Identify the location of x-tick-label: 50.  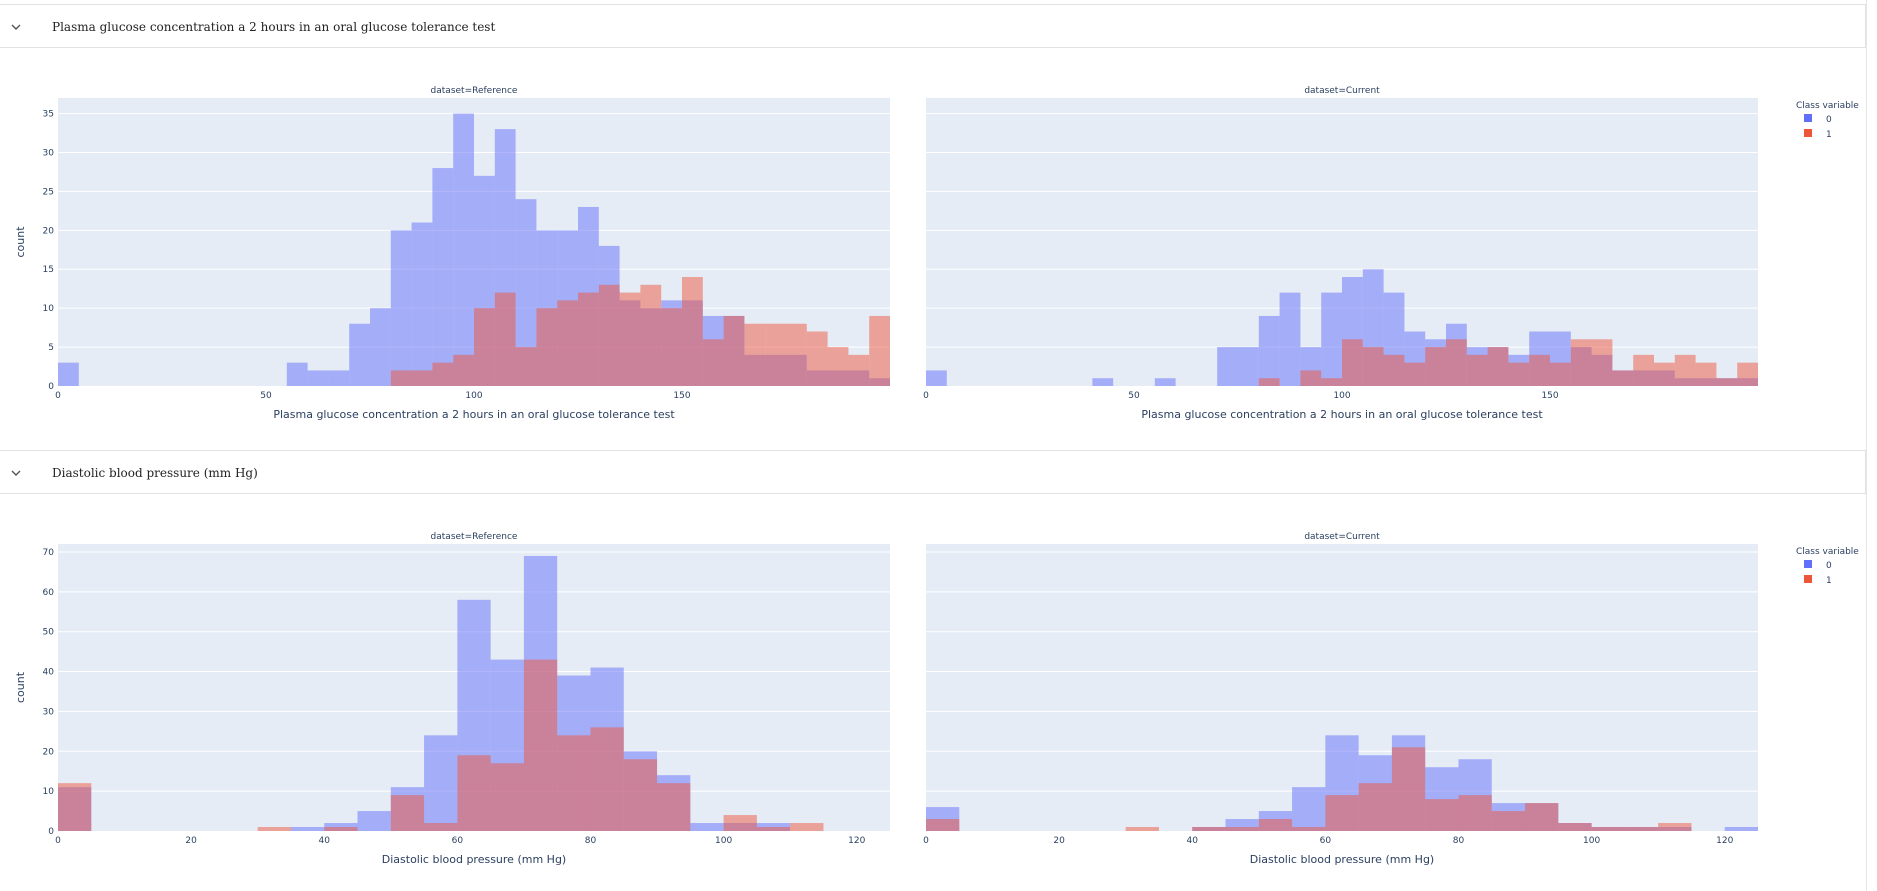
(266, 396).